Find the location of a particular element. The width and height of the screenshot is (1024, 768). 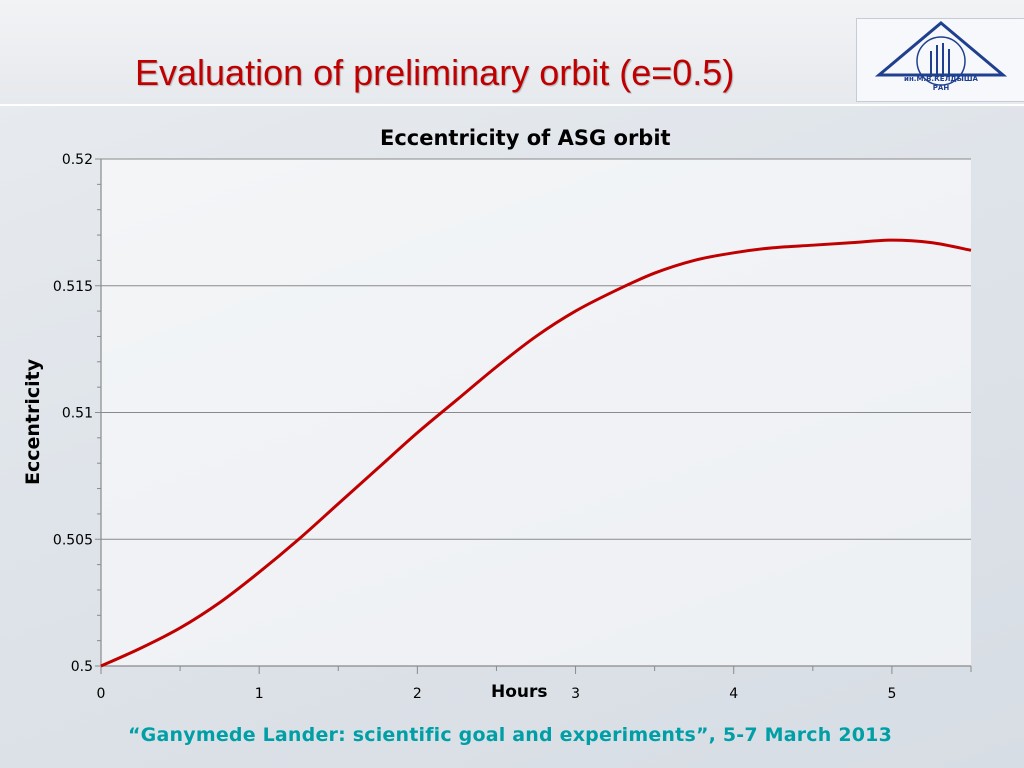

y-tick-label: 0.505 is located at coordinates (73, 540).